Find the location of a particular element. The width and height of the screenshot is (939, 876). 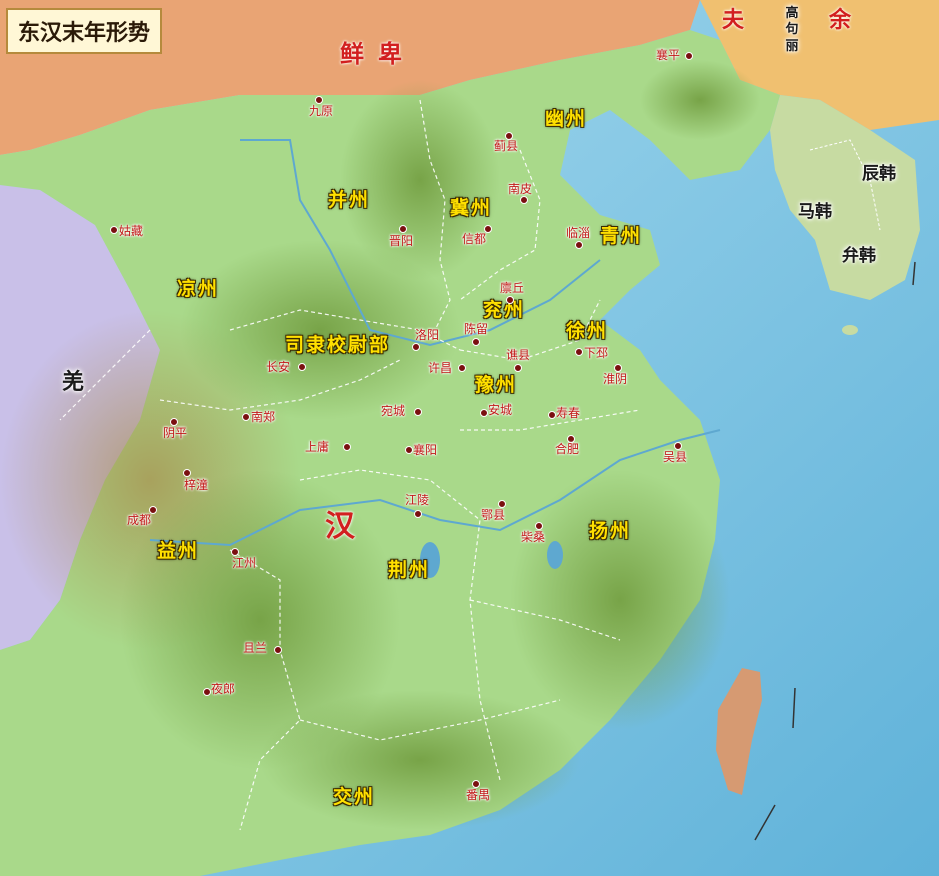

chenhan-label: 辰韩 is located at coordinates (879, 174).